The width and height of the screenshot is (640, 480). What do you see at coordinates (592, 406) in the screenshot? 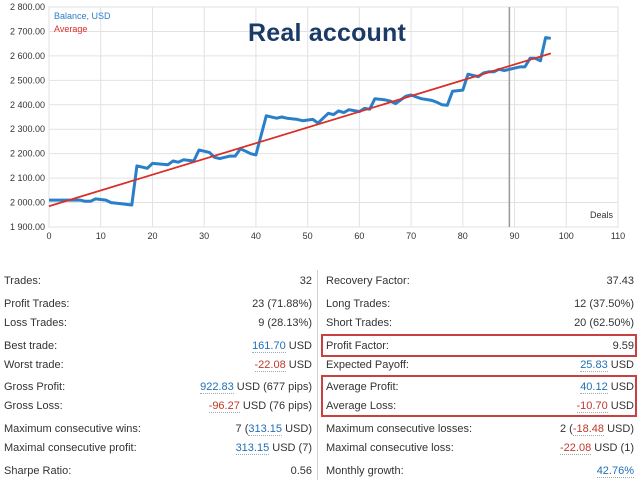
I see `stat-value-amount: -10.70` at bounding box center [592, 406].